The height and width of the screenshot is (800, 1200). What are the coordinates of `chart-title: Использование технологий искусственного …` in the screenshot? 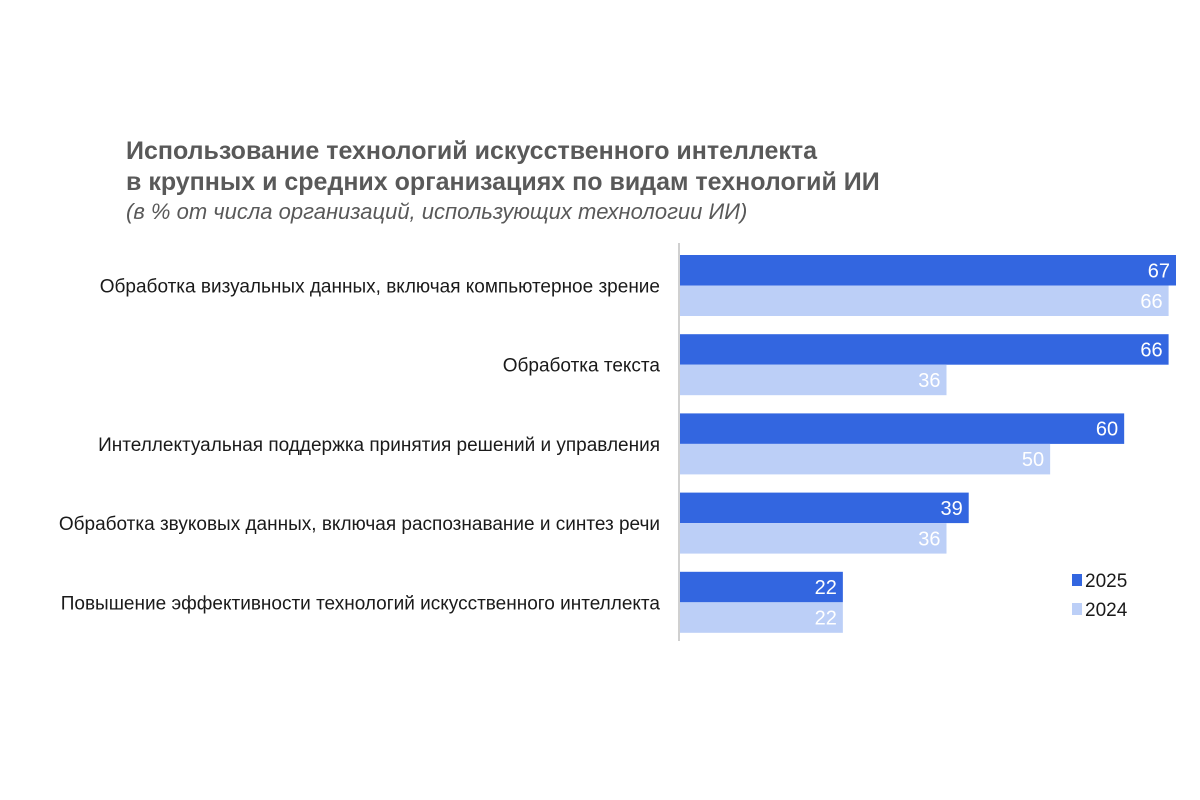 It's located at (472, 151).